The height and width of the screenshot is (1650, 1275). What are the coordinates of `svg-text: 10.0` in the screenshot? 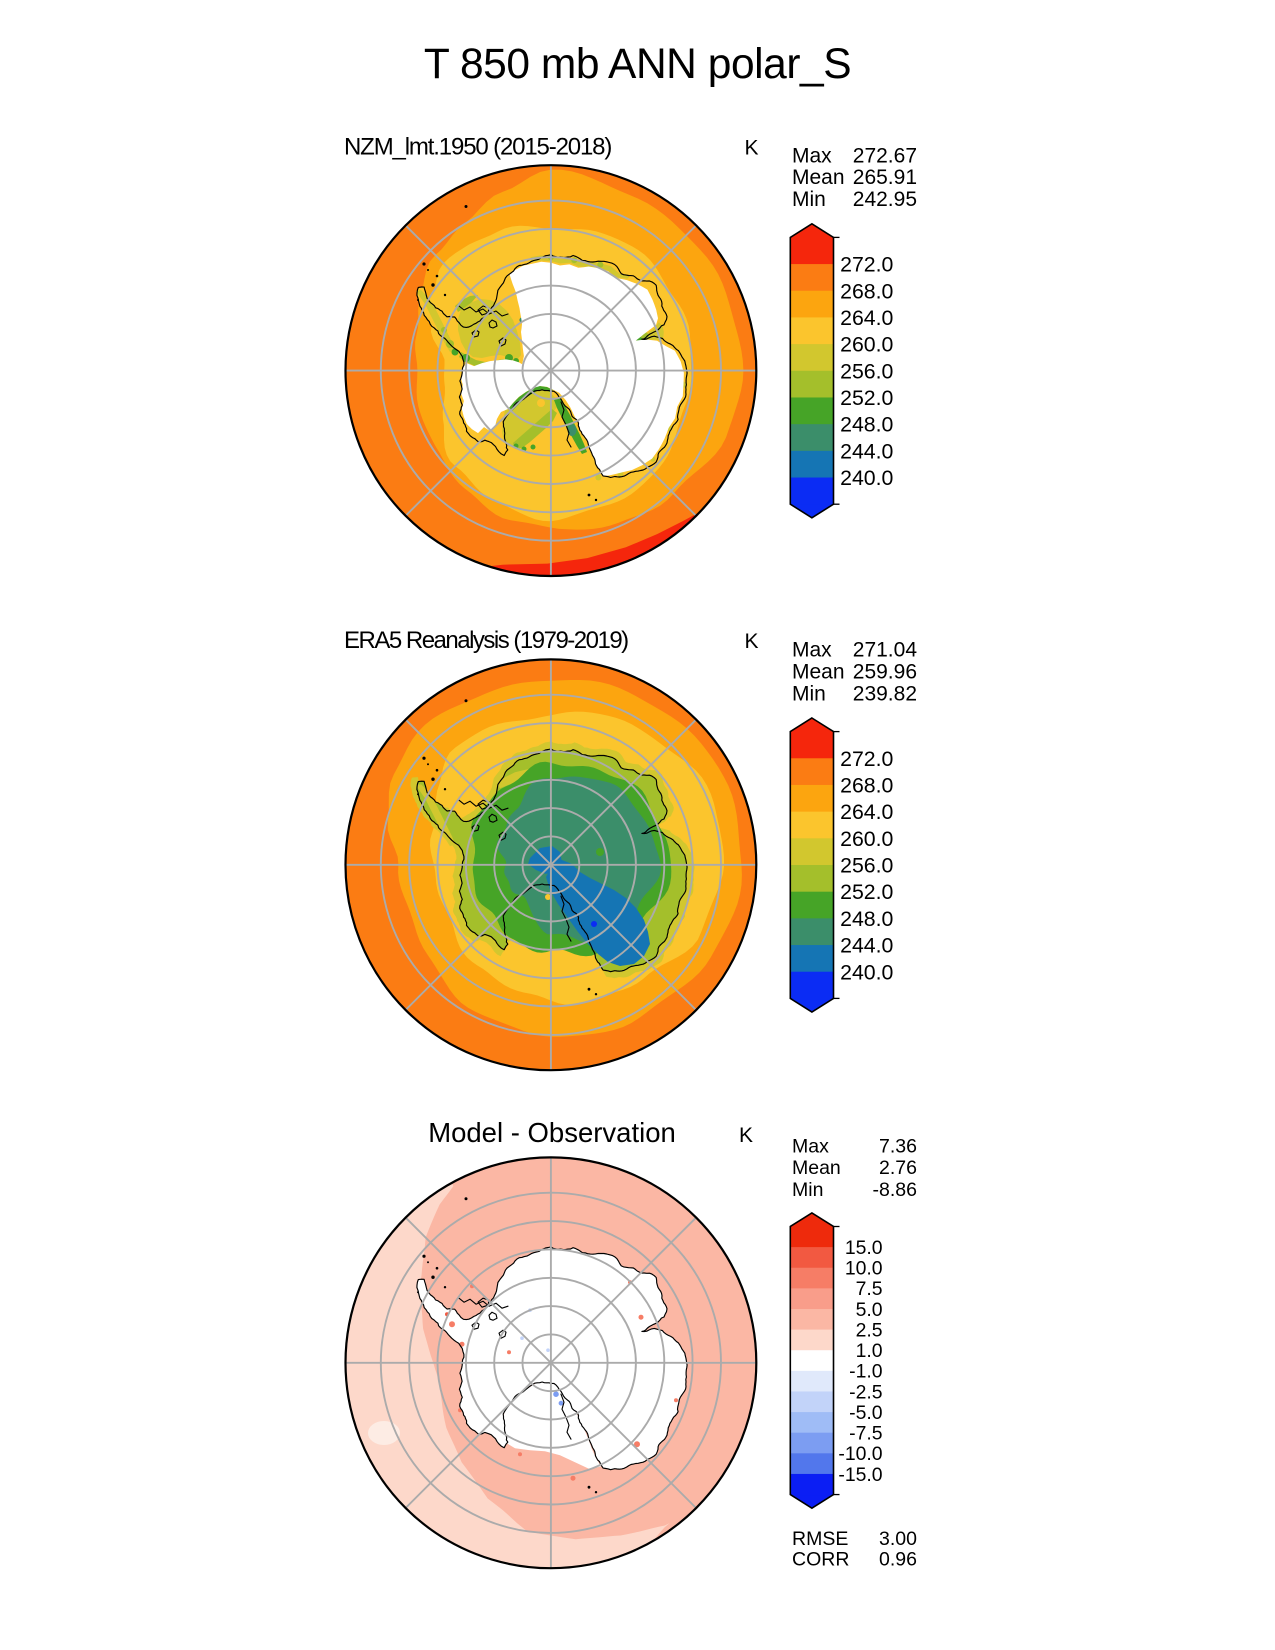 It's located at (864, 1269).